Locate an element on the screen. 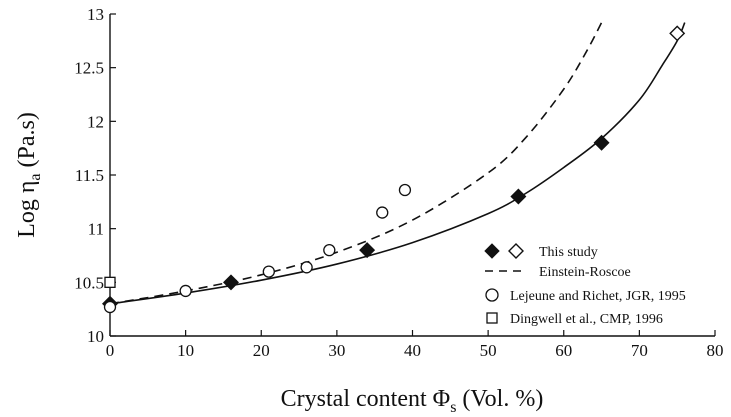 The height and width of the screenshot is (417, 731). legend-open-square-marker is located at coordinates (492, 318).